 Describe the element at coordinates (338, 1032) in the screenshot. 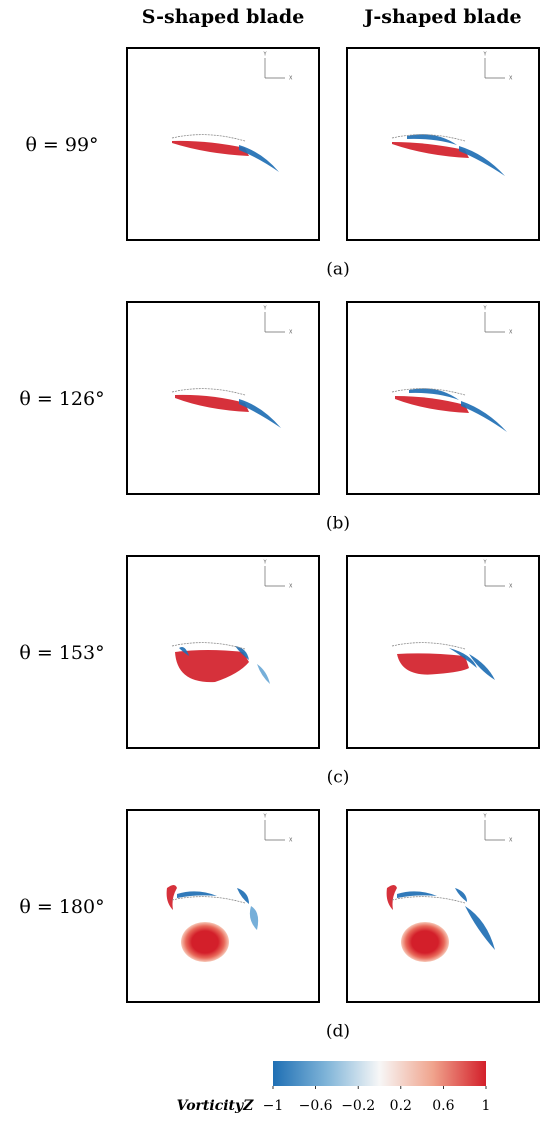

I see `panel-label: (d)` at that location.